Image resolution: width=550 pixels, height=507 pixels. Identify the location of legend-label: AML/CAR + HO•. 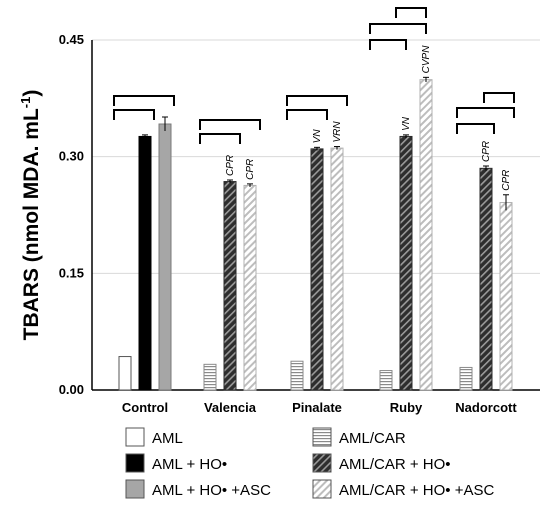
(395, 464).